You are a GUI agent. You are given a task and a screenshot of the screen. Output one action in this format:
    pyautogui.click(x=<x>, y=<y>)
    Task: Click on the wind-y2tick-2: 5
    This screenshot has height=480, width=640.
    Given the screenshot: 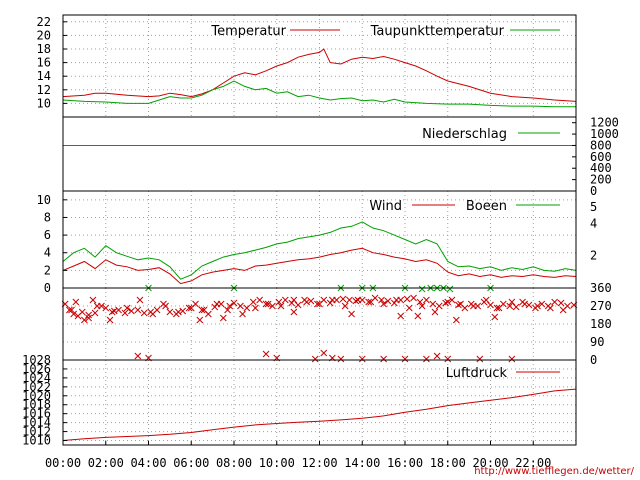 What is the action you would take?
    pyautogui.click(x=593, y=207)
    